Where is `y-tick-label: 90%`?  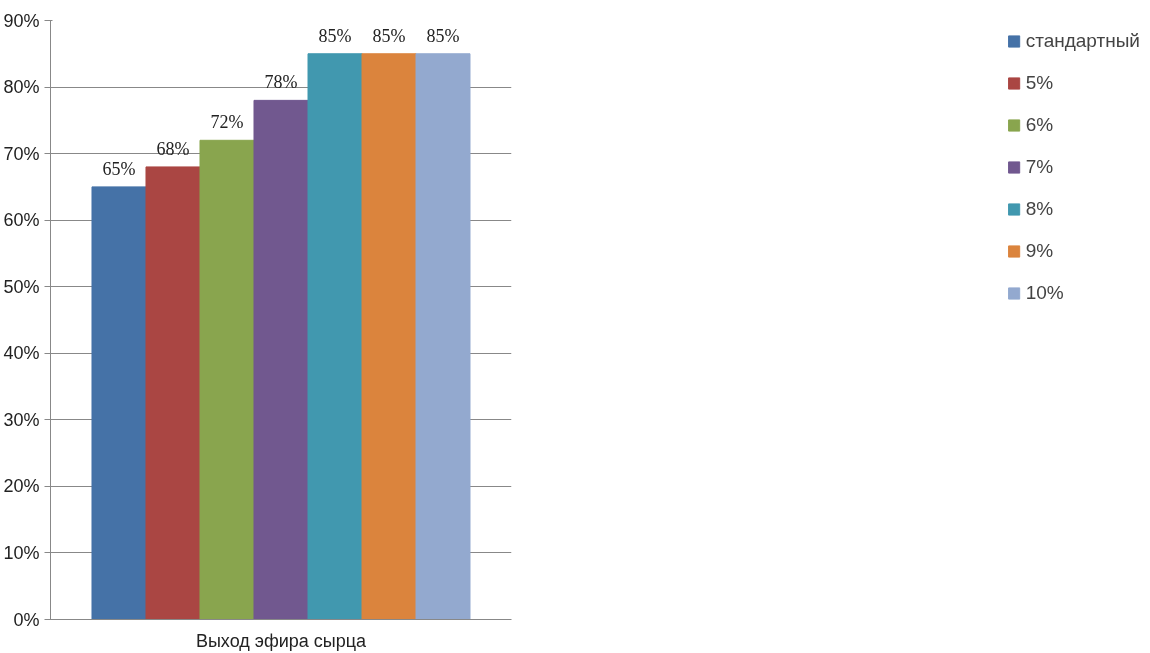
y-tick-label: 90% is located at coordinates (21, 20).